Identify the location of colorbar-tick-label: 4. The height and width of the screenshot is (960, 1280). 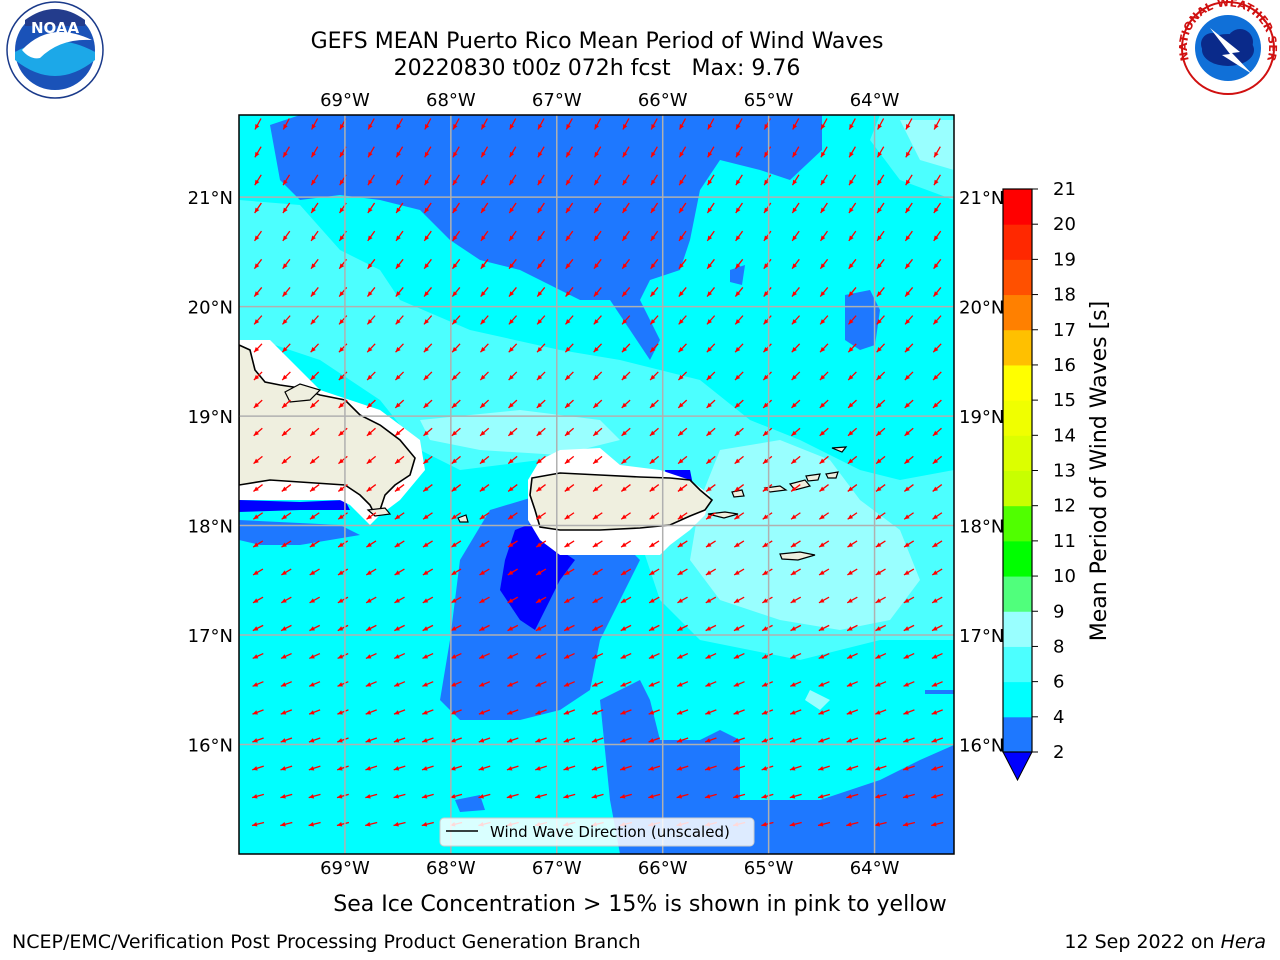
(1058, 717).